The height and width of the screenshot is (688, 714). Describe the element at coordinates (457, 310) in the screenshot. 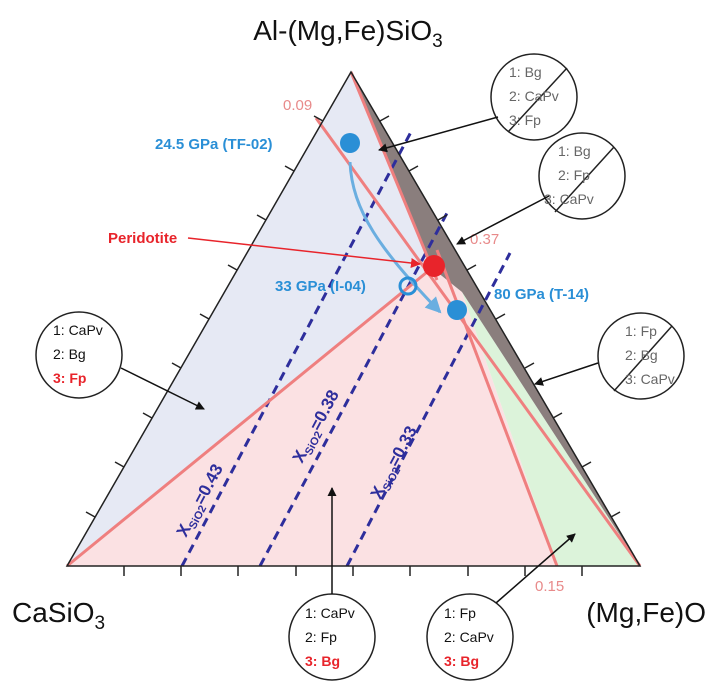

I see `point-t14` at that location.